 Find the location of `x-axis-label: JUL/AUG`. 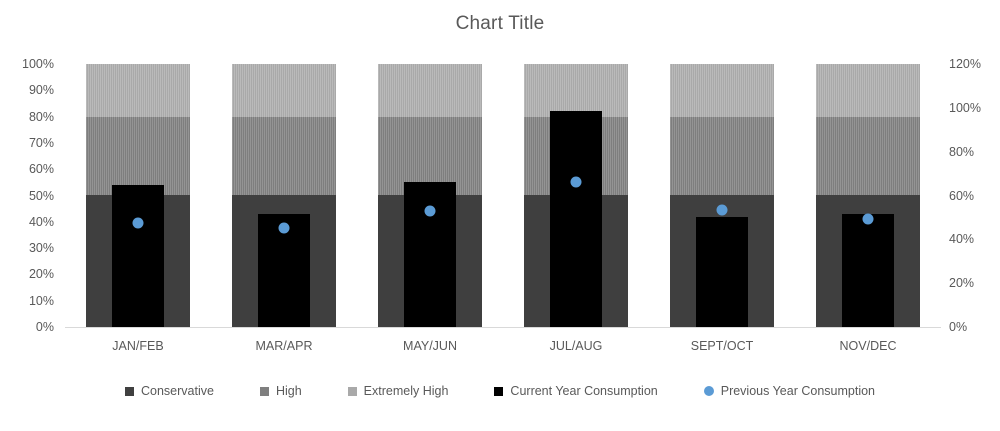

x-axis-label: JUL/AUG is located at coordinates (576, 346).